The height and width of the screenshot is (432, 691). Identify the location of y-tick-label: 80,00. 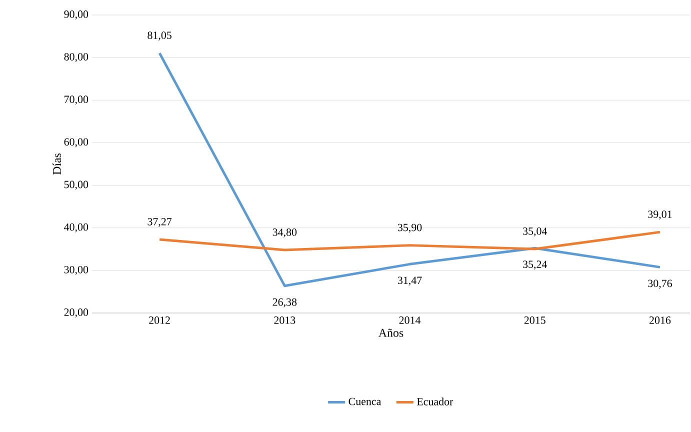
(76, 57).